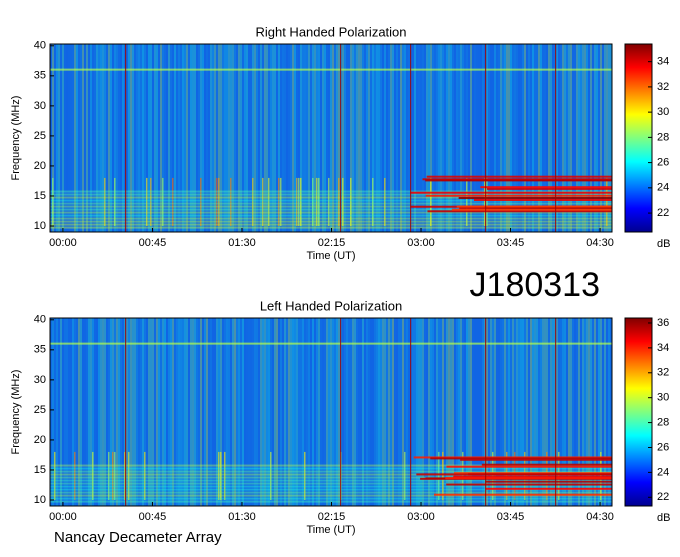 This screenshot has width=680, height=557. What do you see at coordinates (242, 517) in the screenshot?
I see `x-tick-label: 01:30` at bounding box center [242, 517].